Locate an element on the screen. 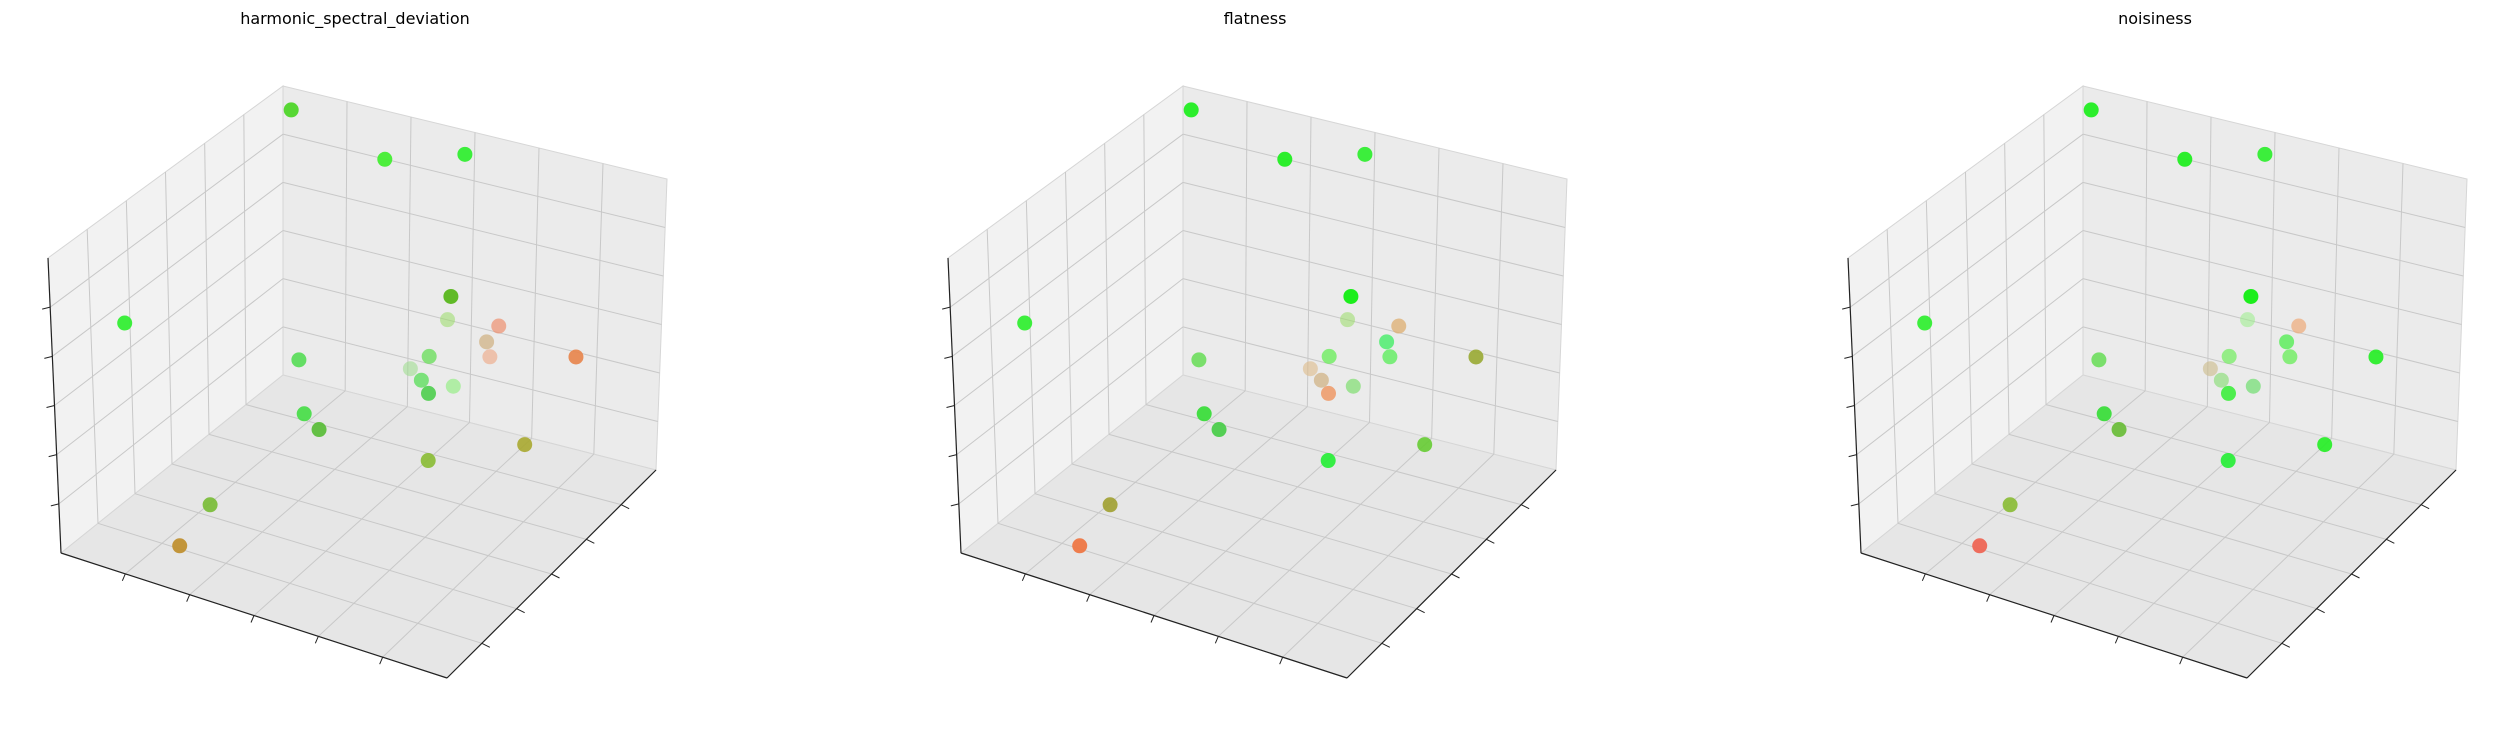 This screenshot has width=2500, height=731. subplot-title: flatness is located at coordinates (1255, 18).